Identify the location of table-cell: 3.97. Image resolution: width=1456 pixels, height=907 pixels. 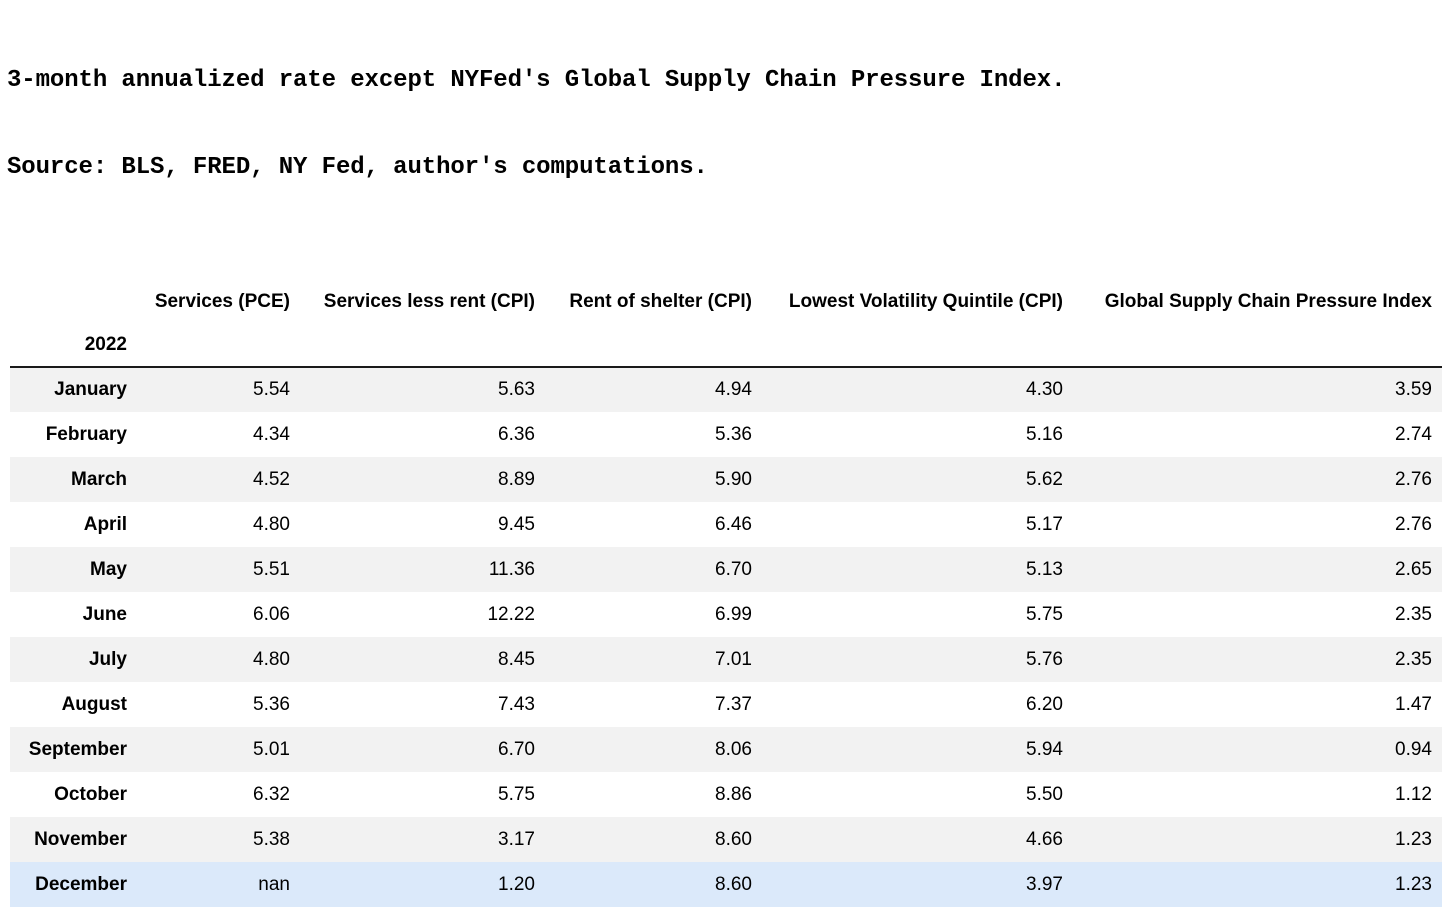
(1044, 884).